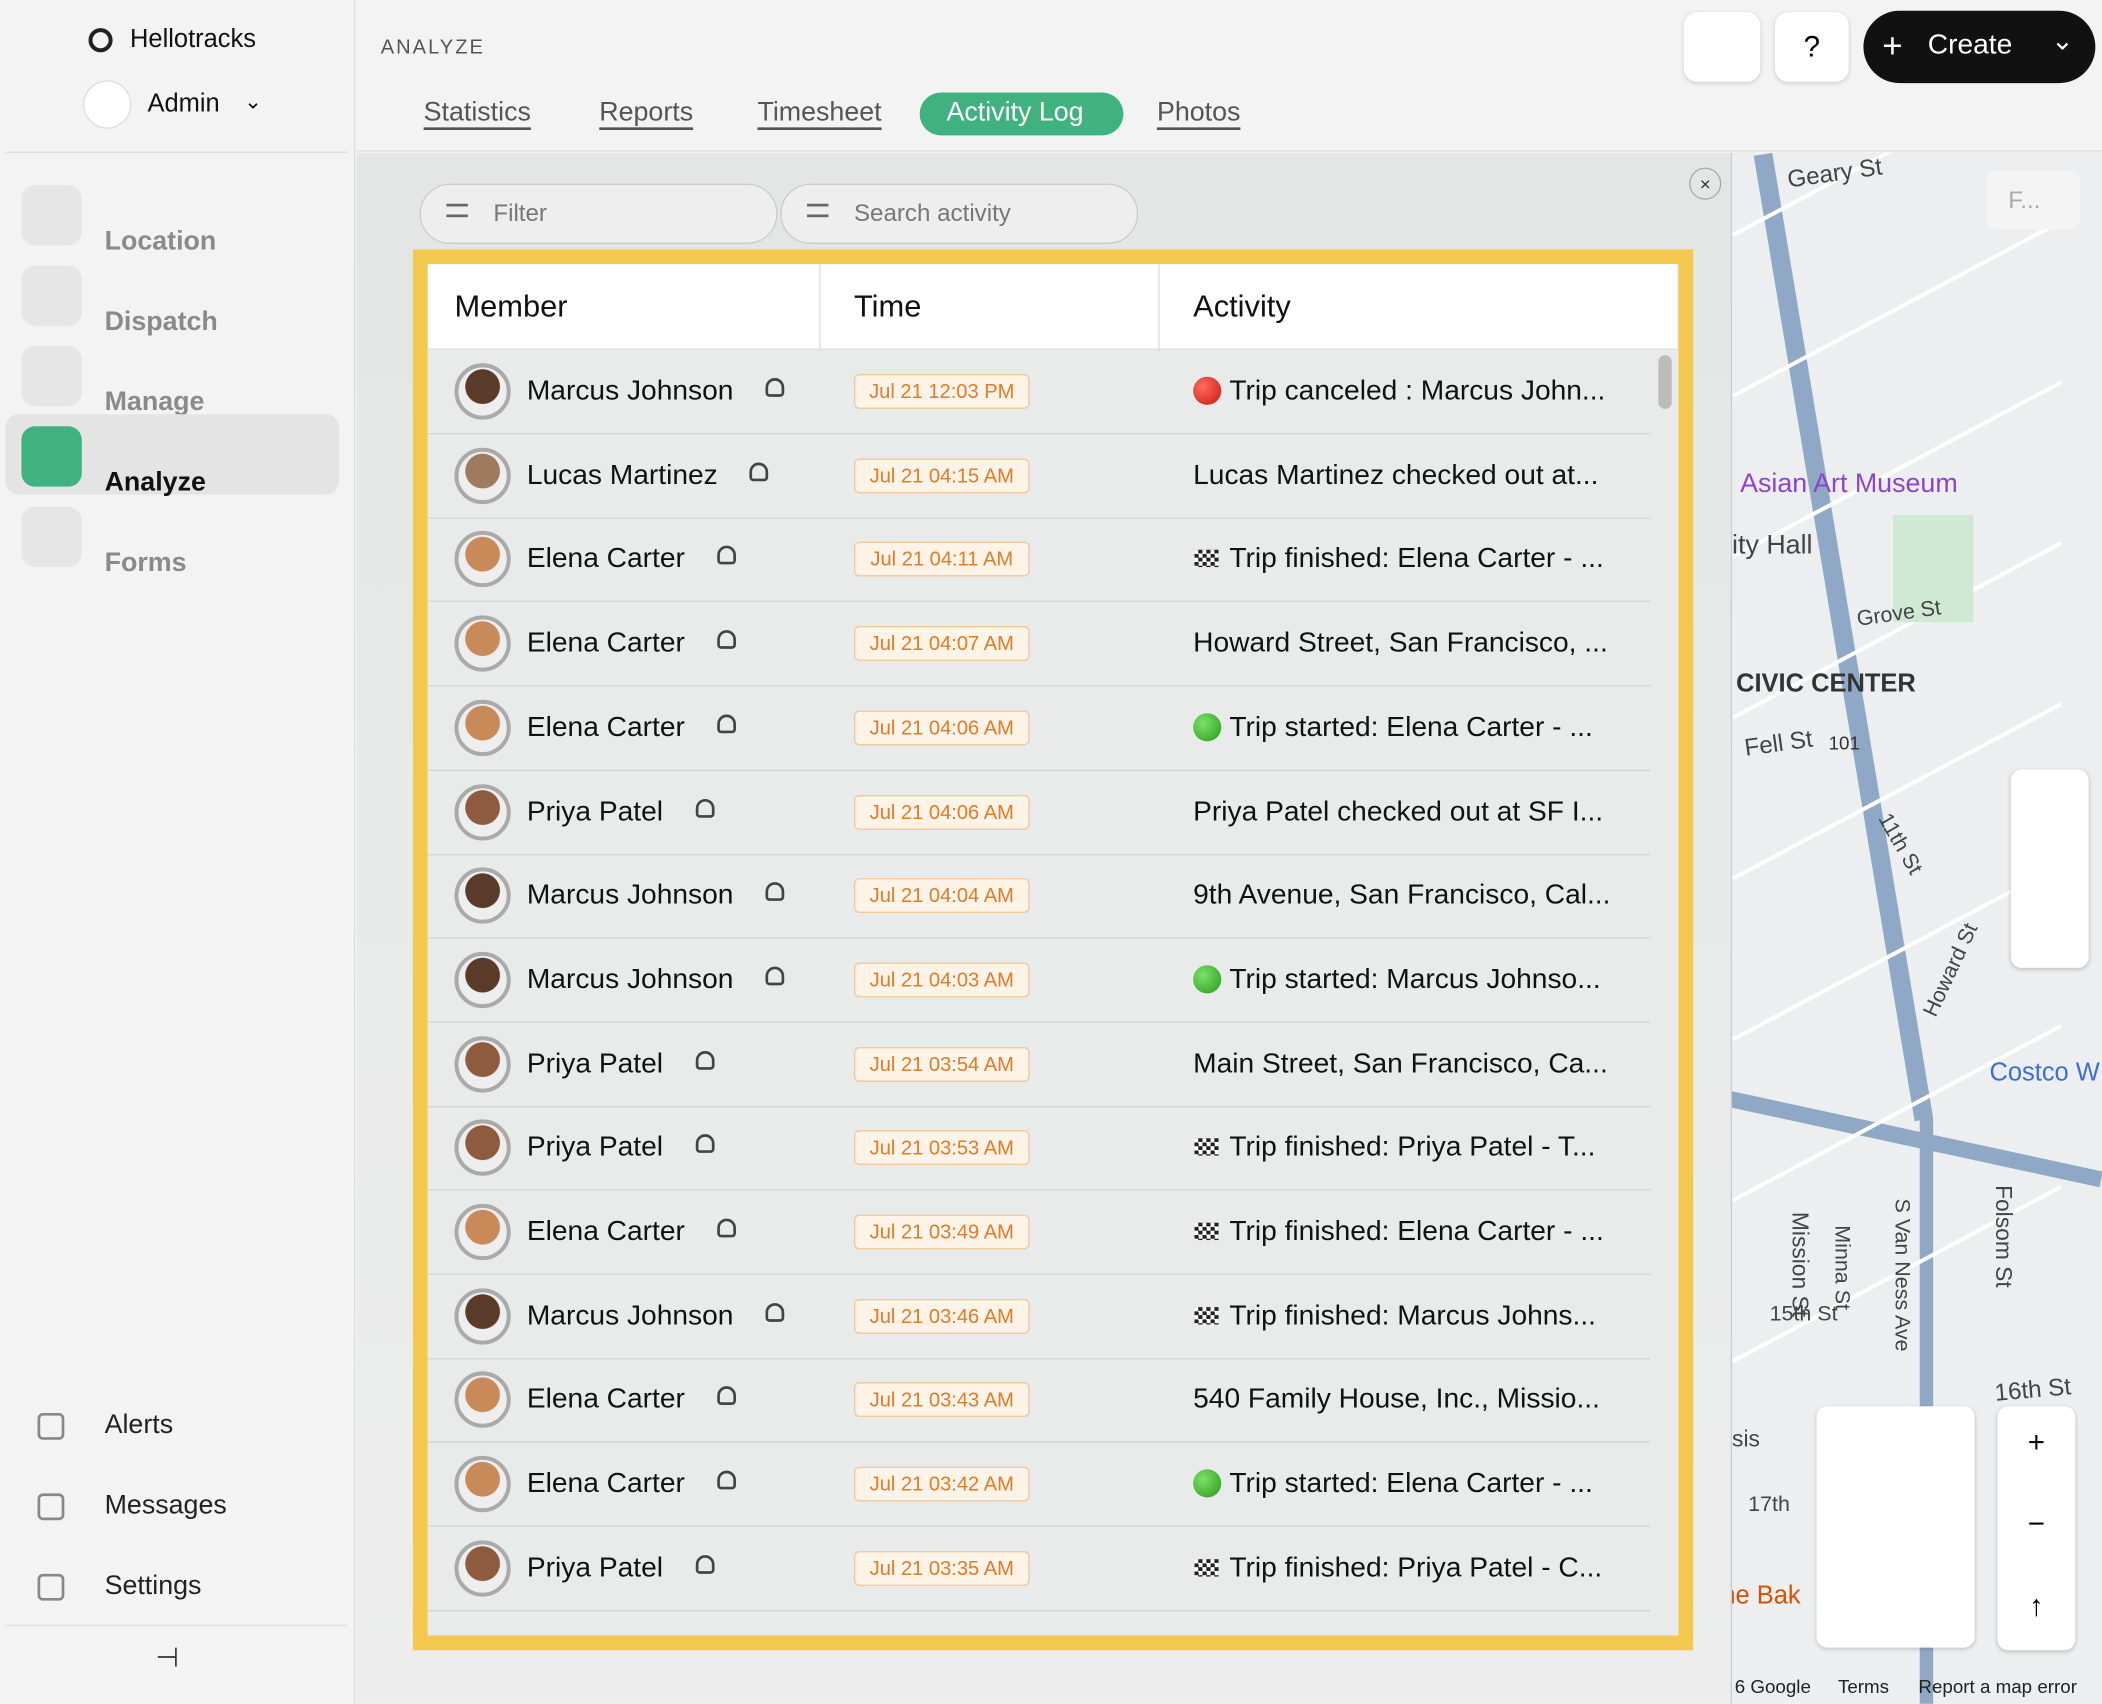 This screenshot has height=1704, width=2102. What do you see at coordinates (154, 402) in the screenshot?
I see `nav-item: Manage` at bounding box center [154, 402].